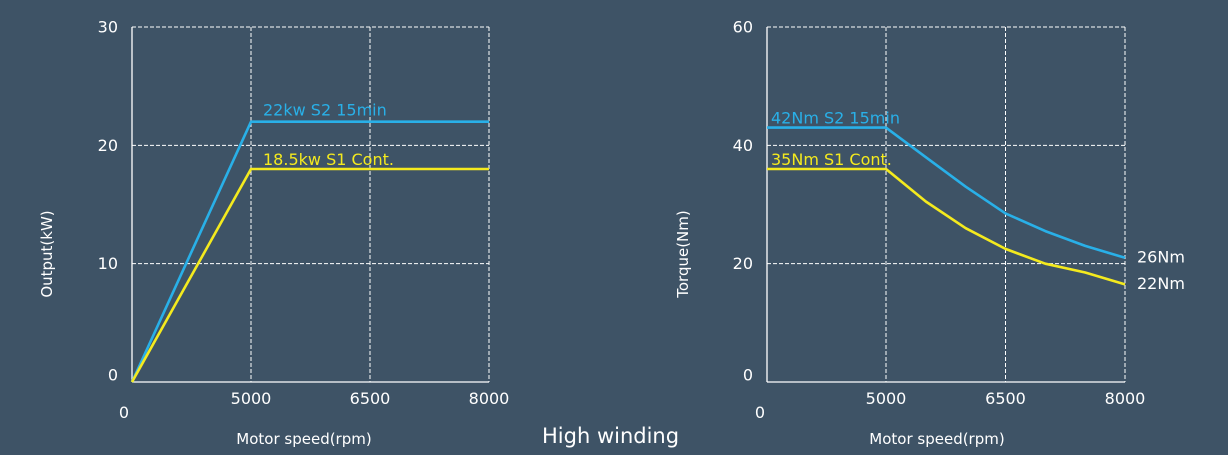  What do you see at coordinates (611, 436) in the screenshot?
I see `winding-caption: High winding` at bounding box center [611, 436].